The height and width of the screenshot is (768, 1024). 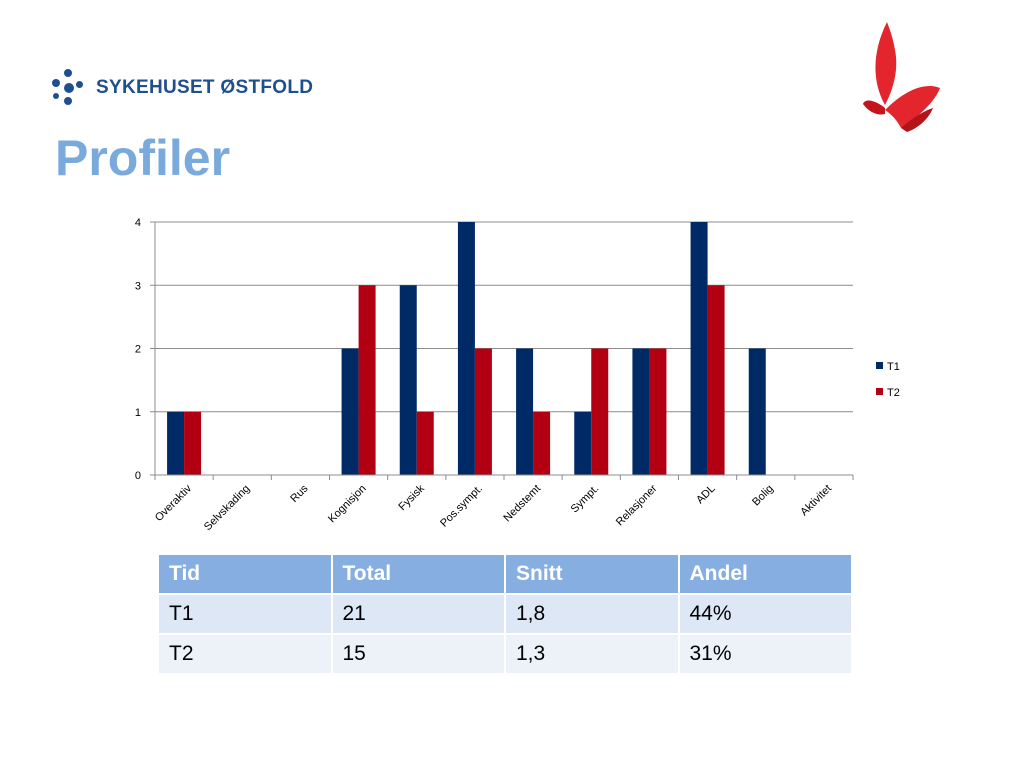 I want to click on x-tick-label: Rus, so click(x=299, y=493).